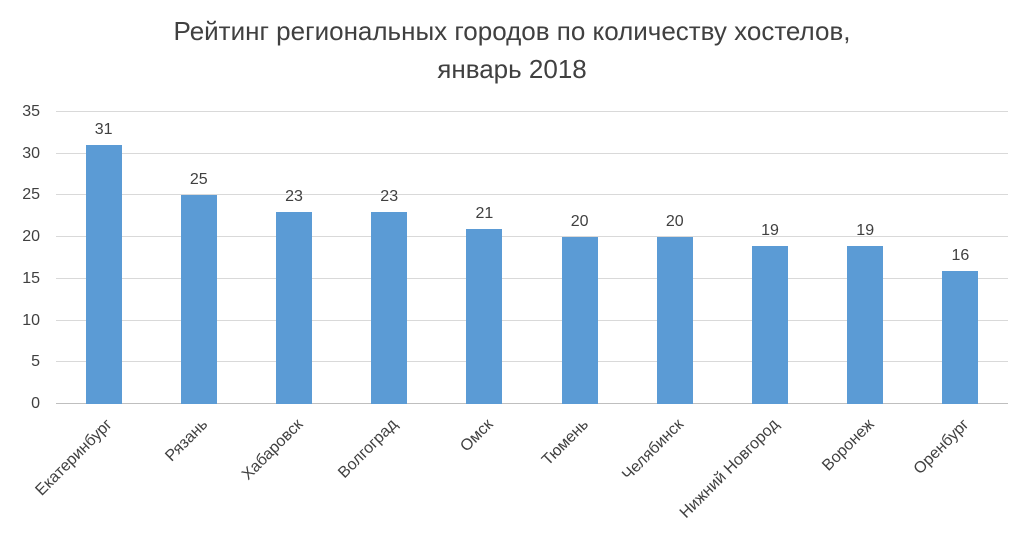 This screenshot has height=544, width=1024. Describe the element at coordinates (941, 447) in the screenshot. I see `x-category-label-text: Оренбург` at that location.